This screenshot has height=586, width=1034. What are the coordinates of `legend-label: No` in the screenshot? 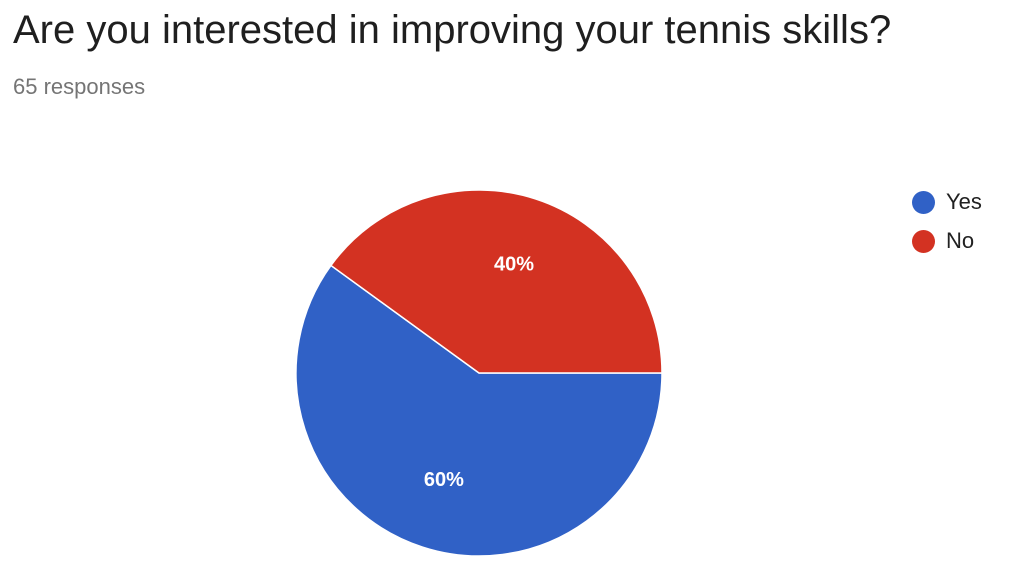 It's located at (960, 240).